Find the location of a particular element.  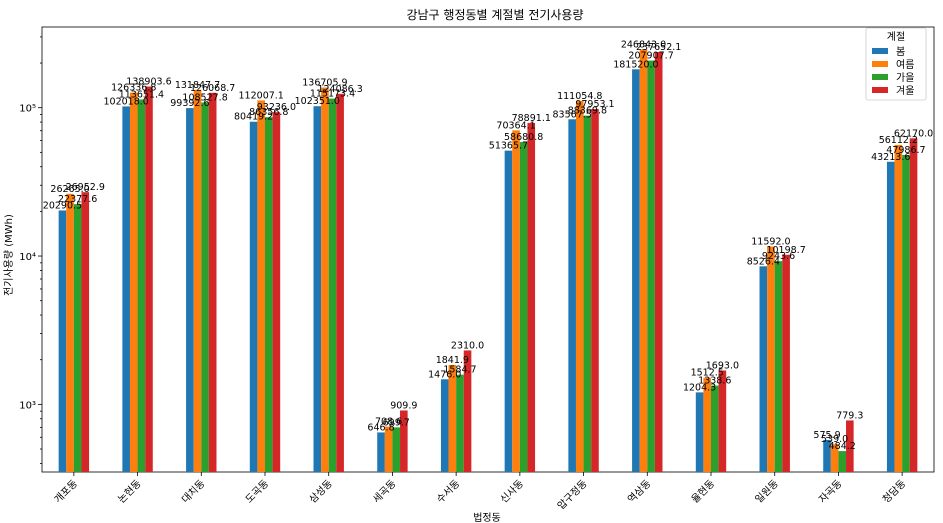

data-label: 47986.7 is located at coordinates (905, 150).